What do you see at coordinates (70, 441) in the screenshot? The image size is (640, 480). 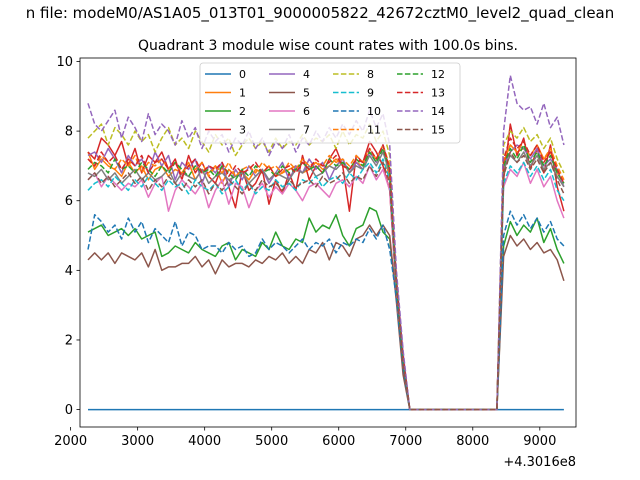 I see `x-tick-label: 2000` at bounding box center [70, 441].